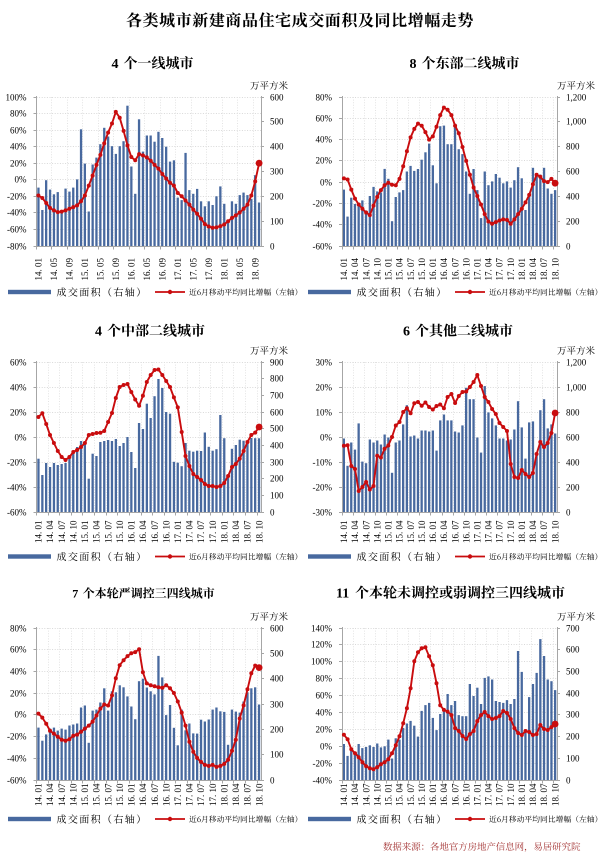  I want to click on svg-text: 16. 09, so click(163, 269).